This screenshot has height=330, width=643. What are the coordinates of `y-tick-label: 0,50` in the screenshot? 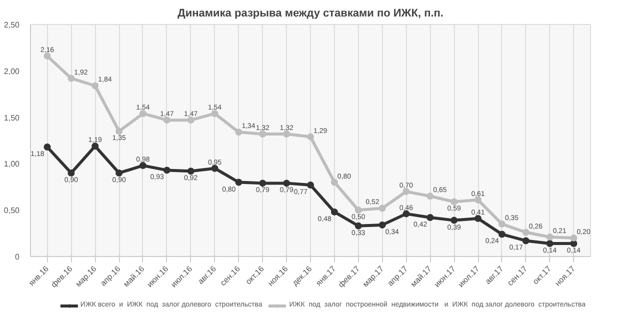 It's located at (12, 211).